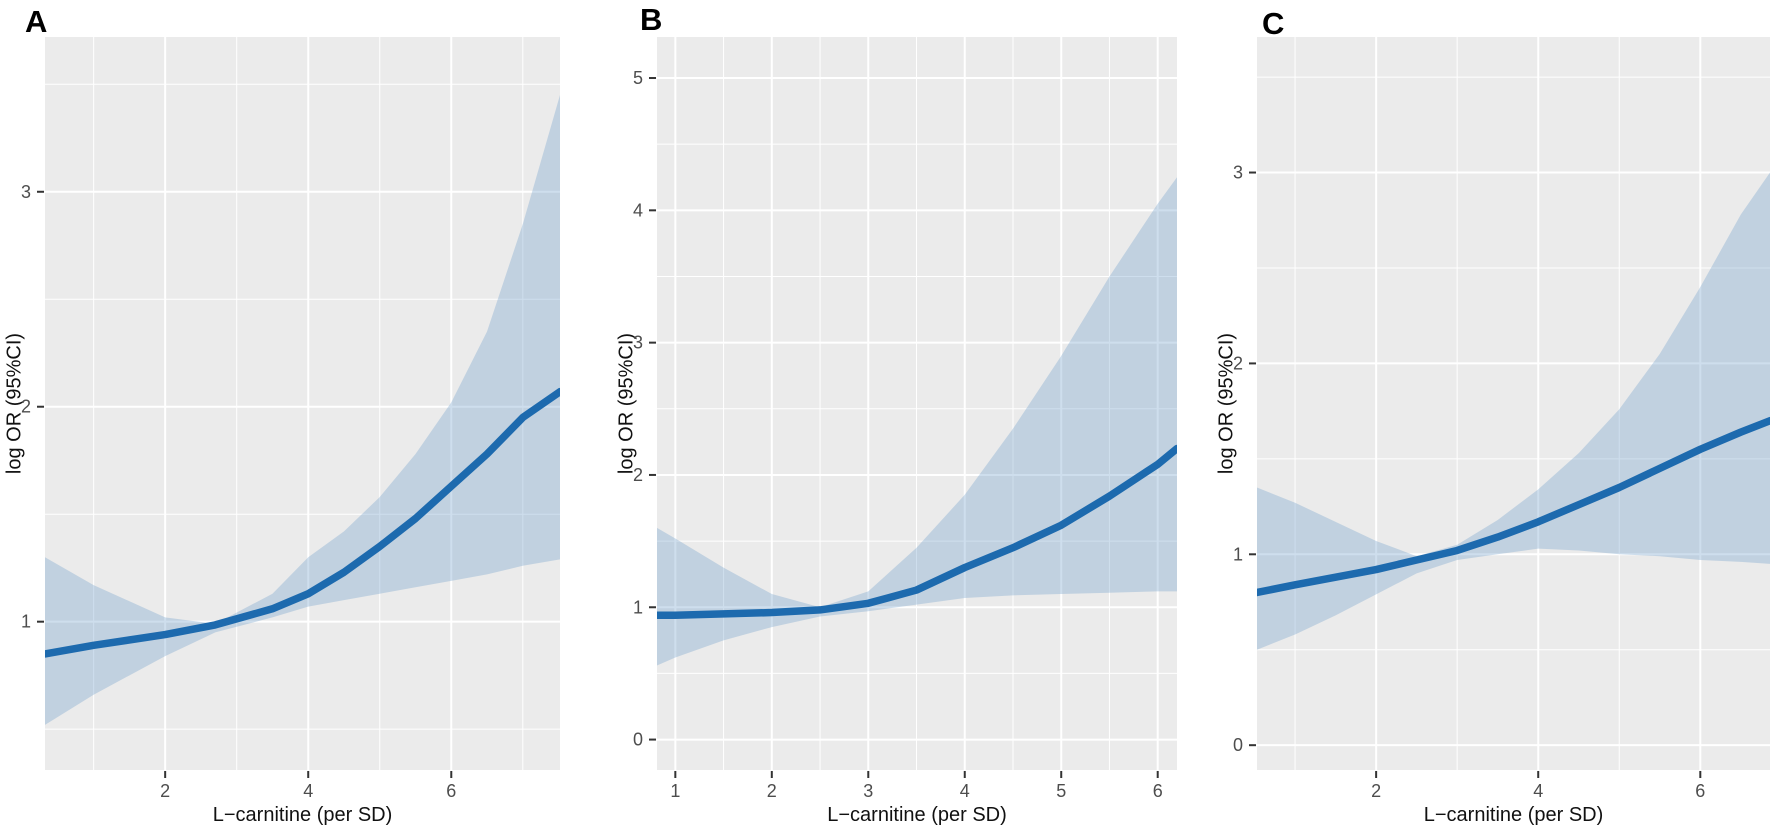 The width and height of the screenshot is (1772, 836). I want to click on panel-label-a: A, so click(36, 21).